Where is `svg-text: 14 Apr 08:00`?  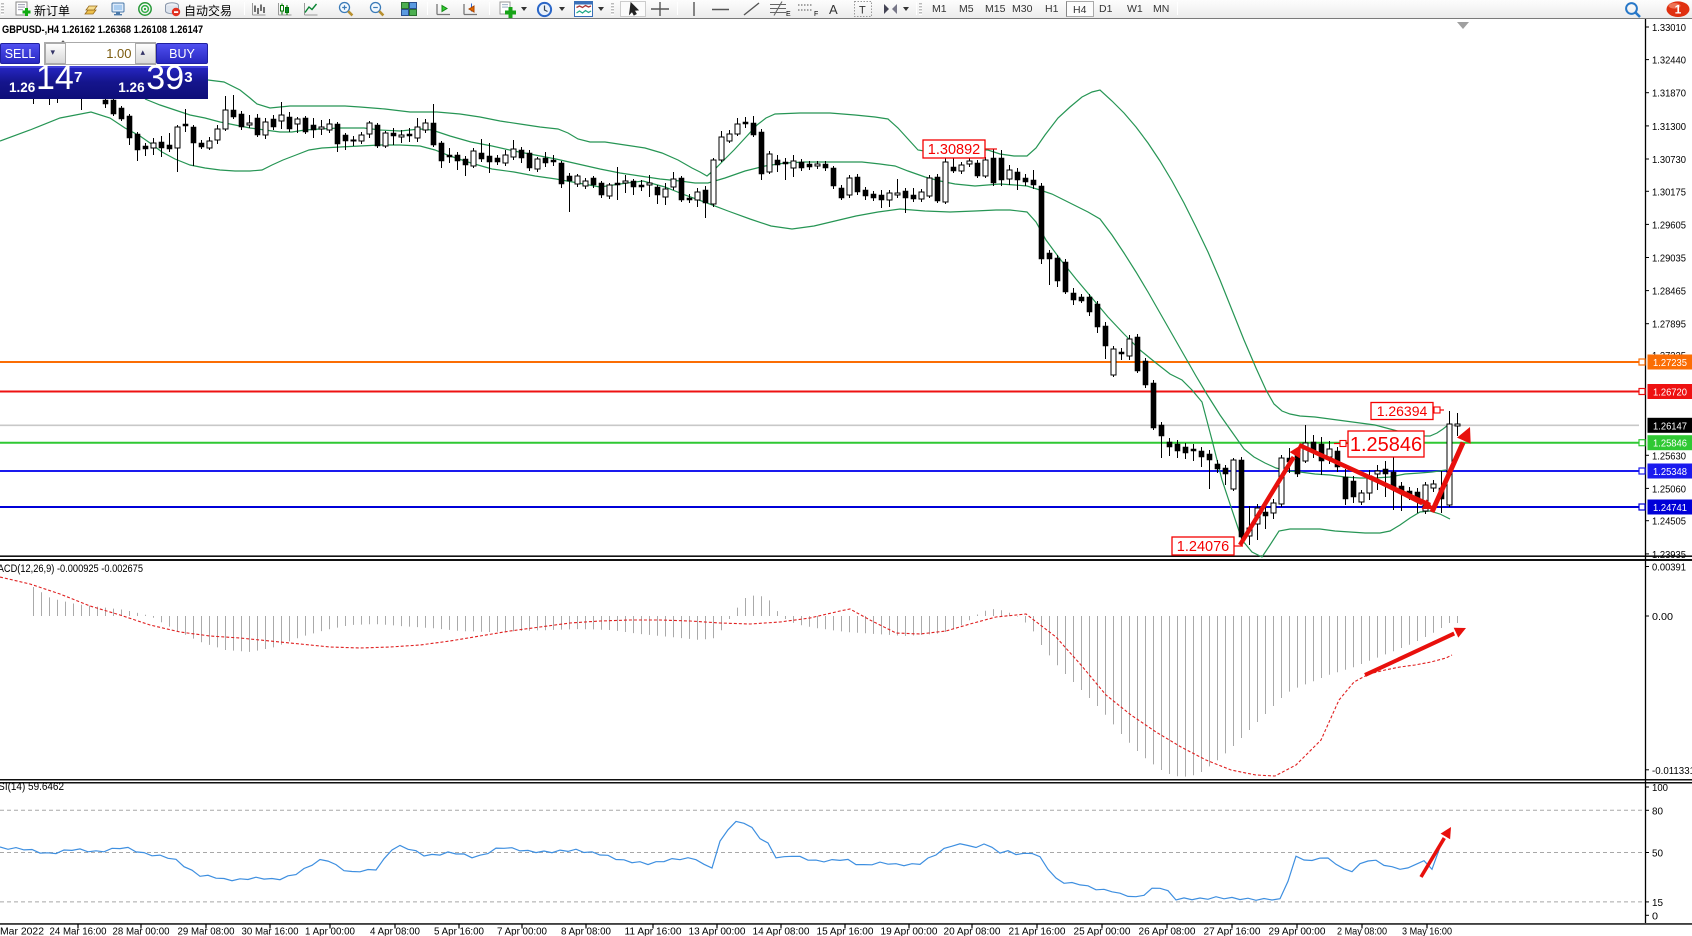 svg-text: 14 Apr 08:00 is located at coordinates (781, 931).